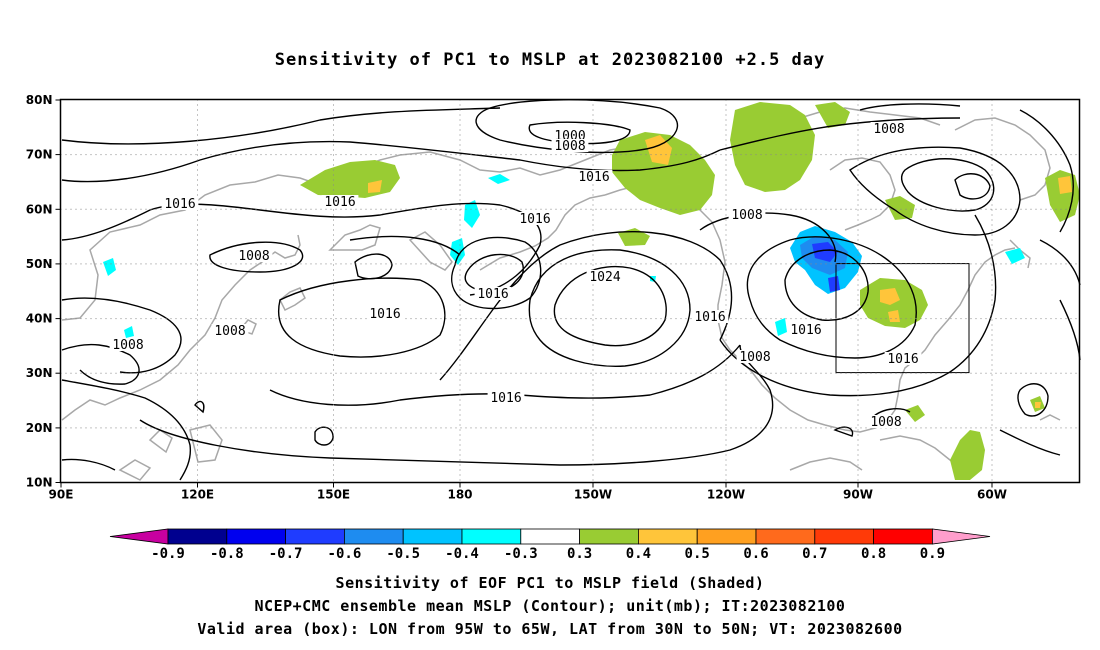 This screenshot has width=1100, height=650. Describe the element at coordinates (528, 492) in the screenshot. I see `longitude-labels: 90E 120E 150E 180 150W 120W 90W 60W` at that location.